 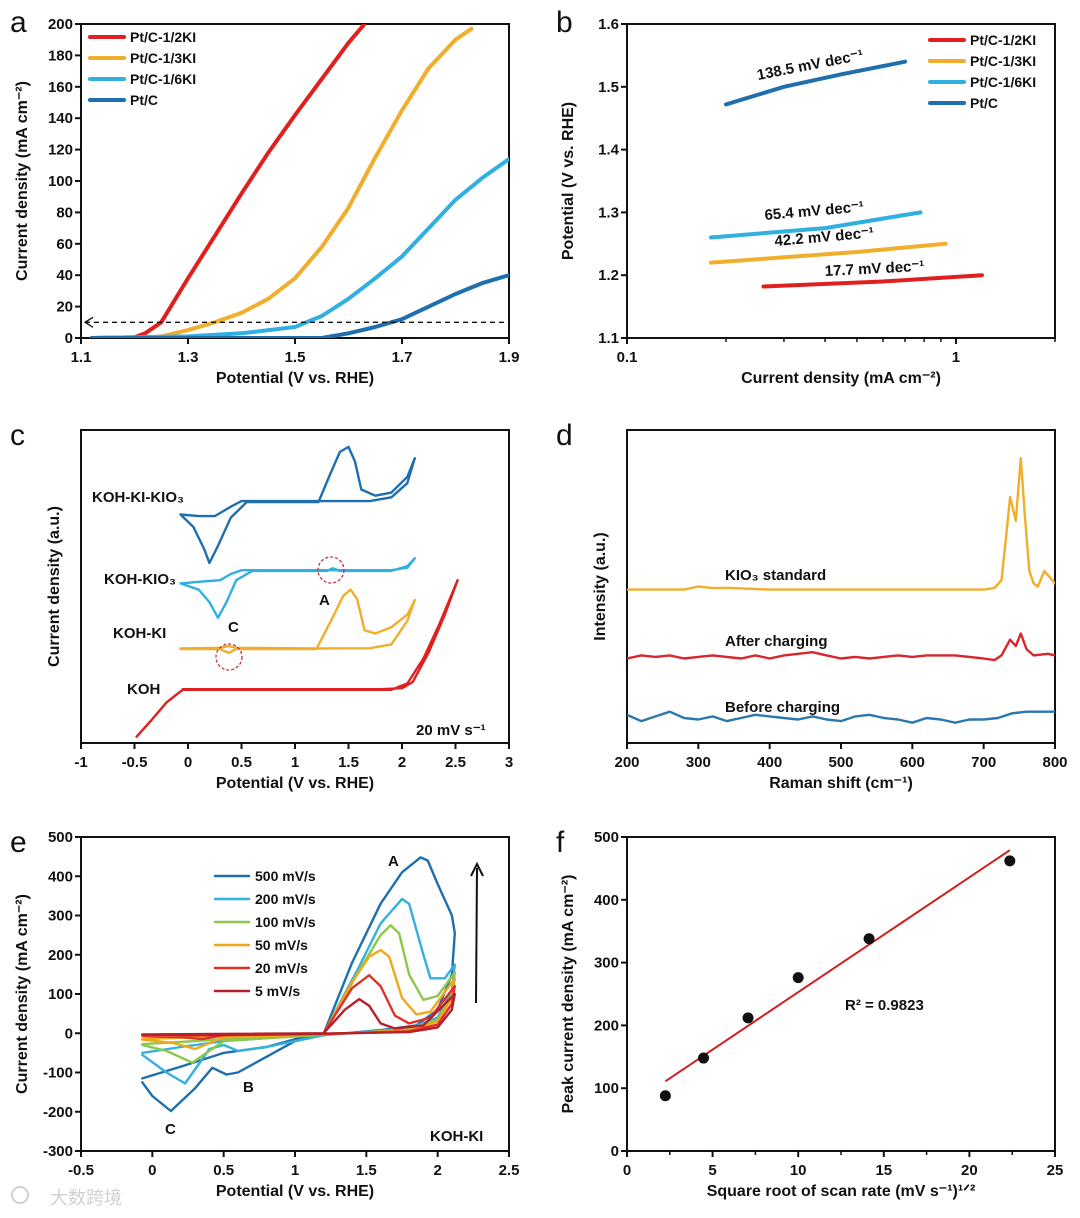 What do you see at coordinates (58, 1151) in the screenshot?
I see `y-tick-label: -300` at bounding box center [58, 1151].